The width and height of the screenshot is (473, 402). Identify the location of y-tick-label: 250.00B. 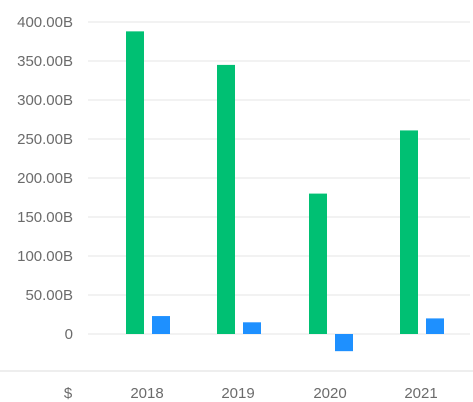
(45, 139).